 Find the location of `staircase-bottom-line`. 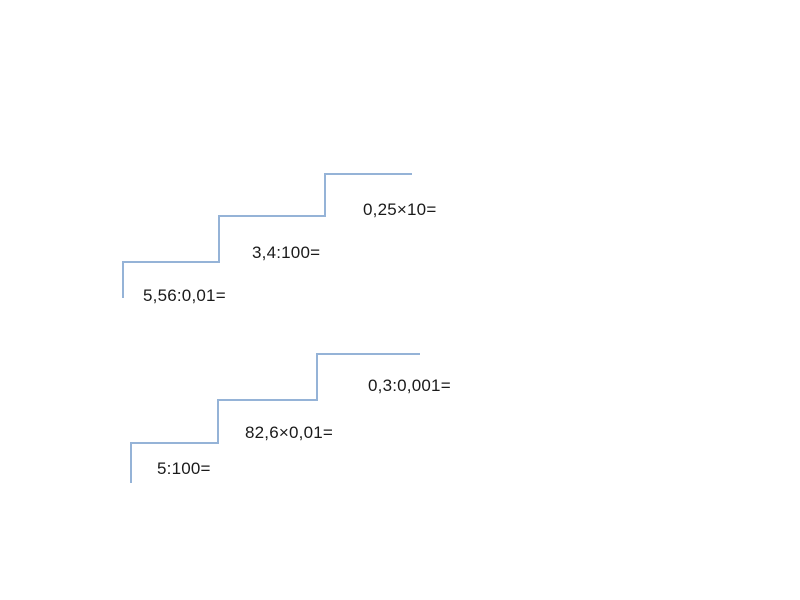

staircase-bottom-line is located at coordinates (275, 418).